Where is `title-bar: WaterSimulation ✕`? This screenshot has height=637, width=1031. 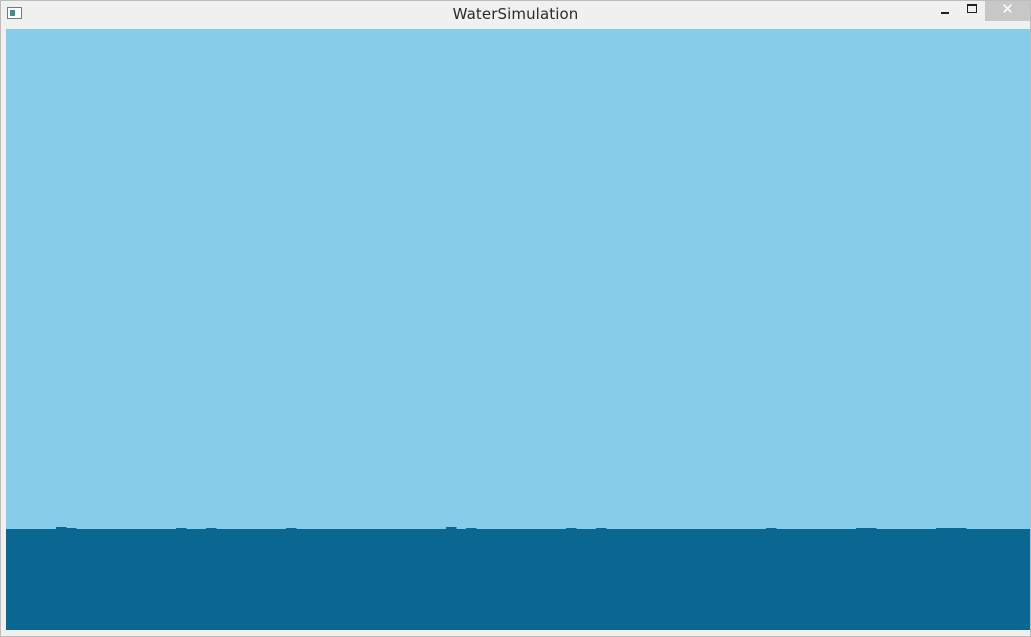
title-bar: WaterSimulation ✕ is located at coordinates (515, 14).